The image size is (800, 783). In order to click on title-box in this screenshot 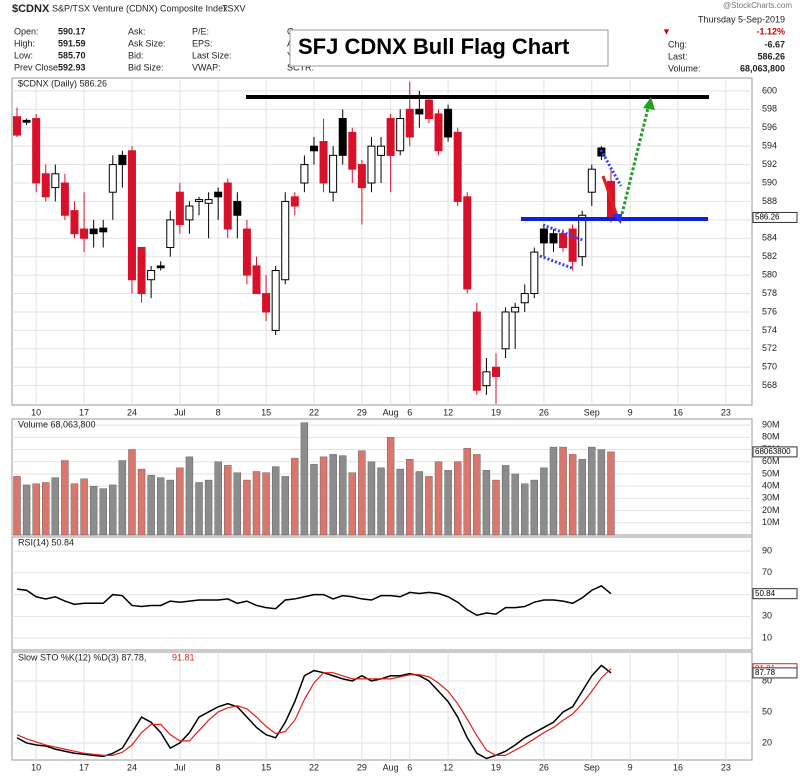, I will do `click(449, 48)`.